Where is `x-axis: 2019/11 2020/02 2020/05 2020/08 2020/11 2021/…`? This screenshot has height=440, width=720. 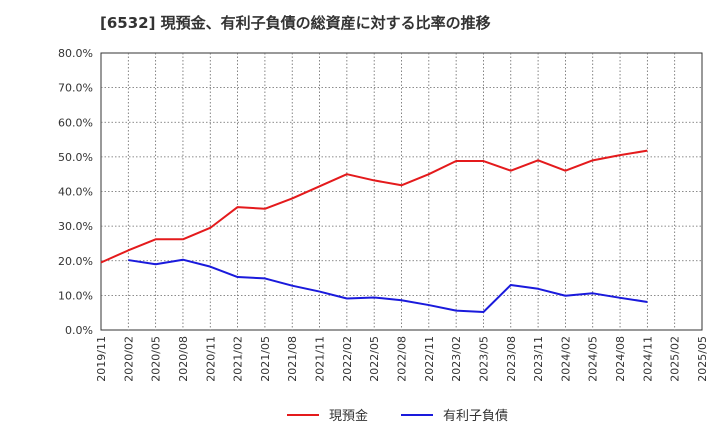 x-axis: 2019/11 2020/02 2020/05 2020/08 2020/11 2021/… is located at coordinates (402, 359).